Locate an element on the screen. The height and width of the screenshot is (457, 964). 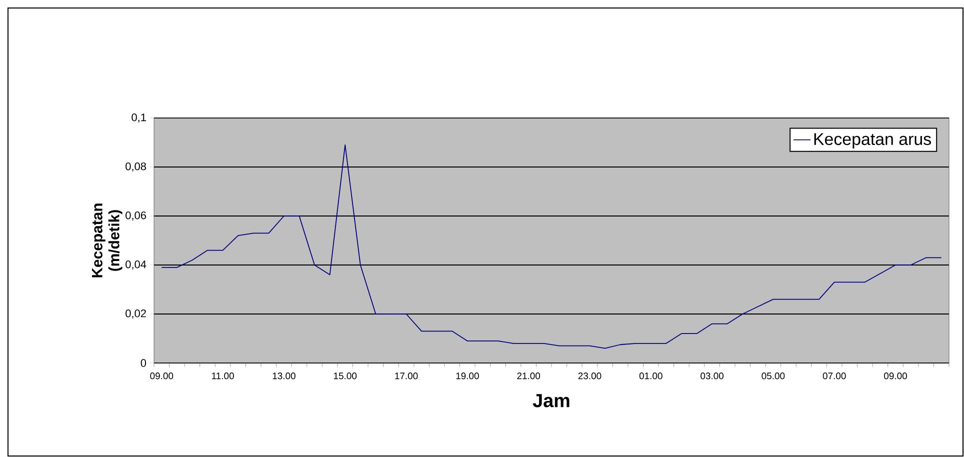
y-tick-label: 0 is located at coordinates (143, 363).